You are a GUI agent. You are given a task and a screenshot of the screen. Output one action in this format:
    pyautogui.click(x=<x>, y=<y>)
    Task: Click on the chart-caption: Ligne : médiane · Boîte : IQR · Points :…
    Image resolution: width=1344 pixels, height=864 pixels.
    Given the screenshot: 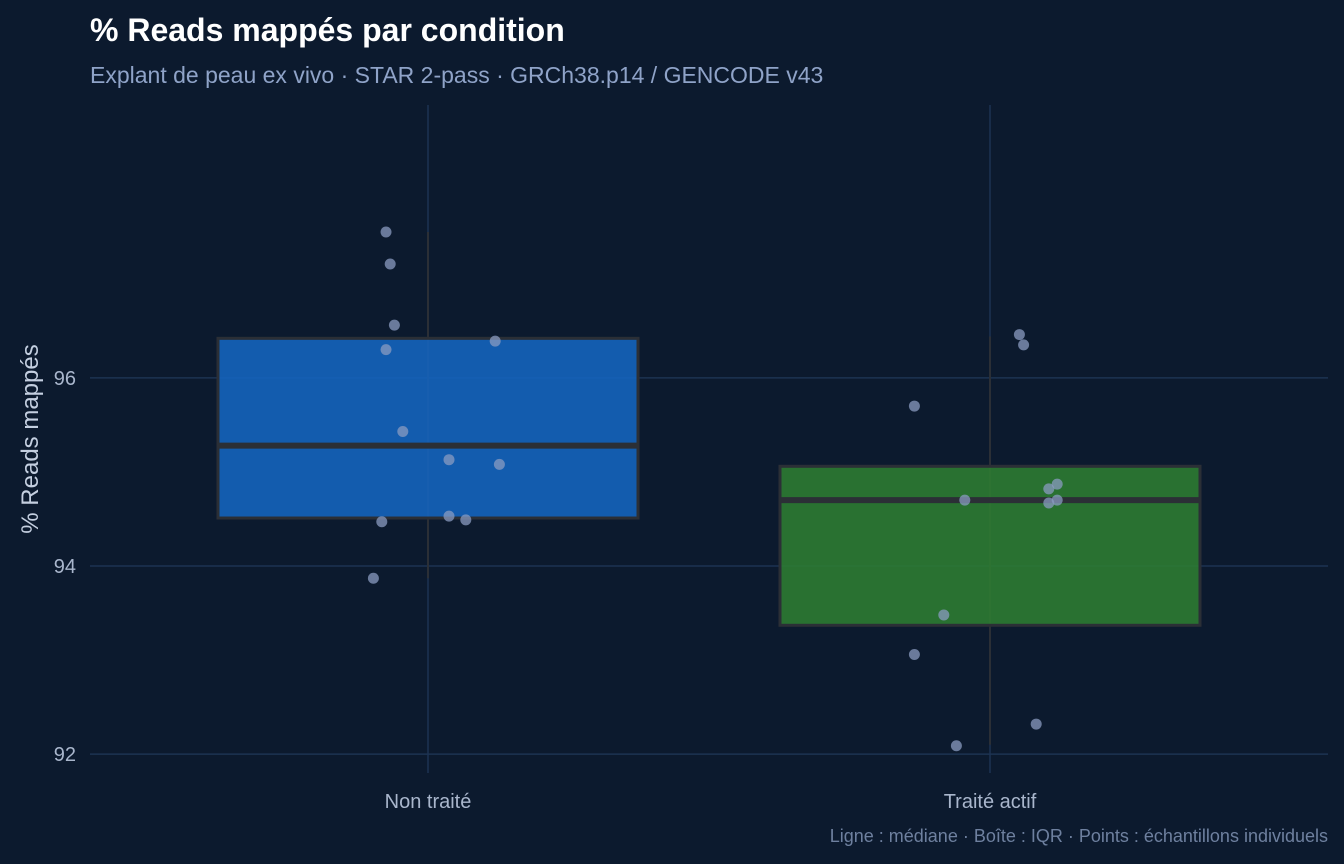 What is the action you would take?
    pyautogui.click(x=1078, y=836)
    